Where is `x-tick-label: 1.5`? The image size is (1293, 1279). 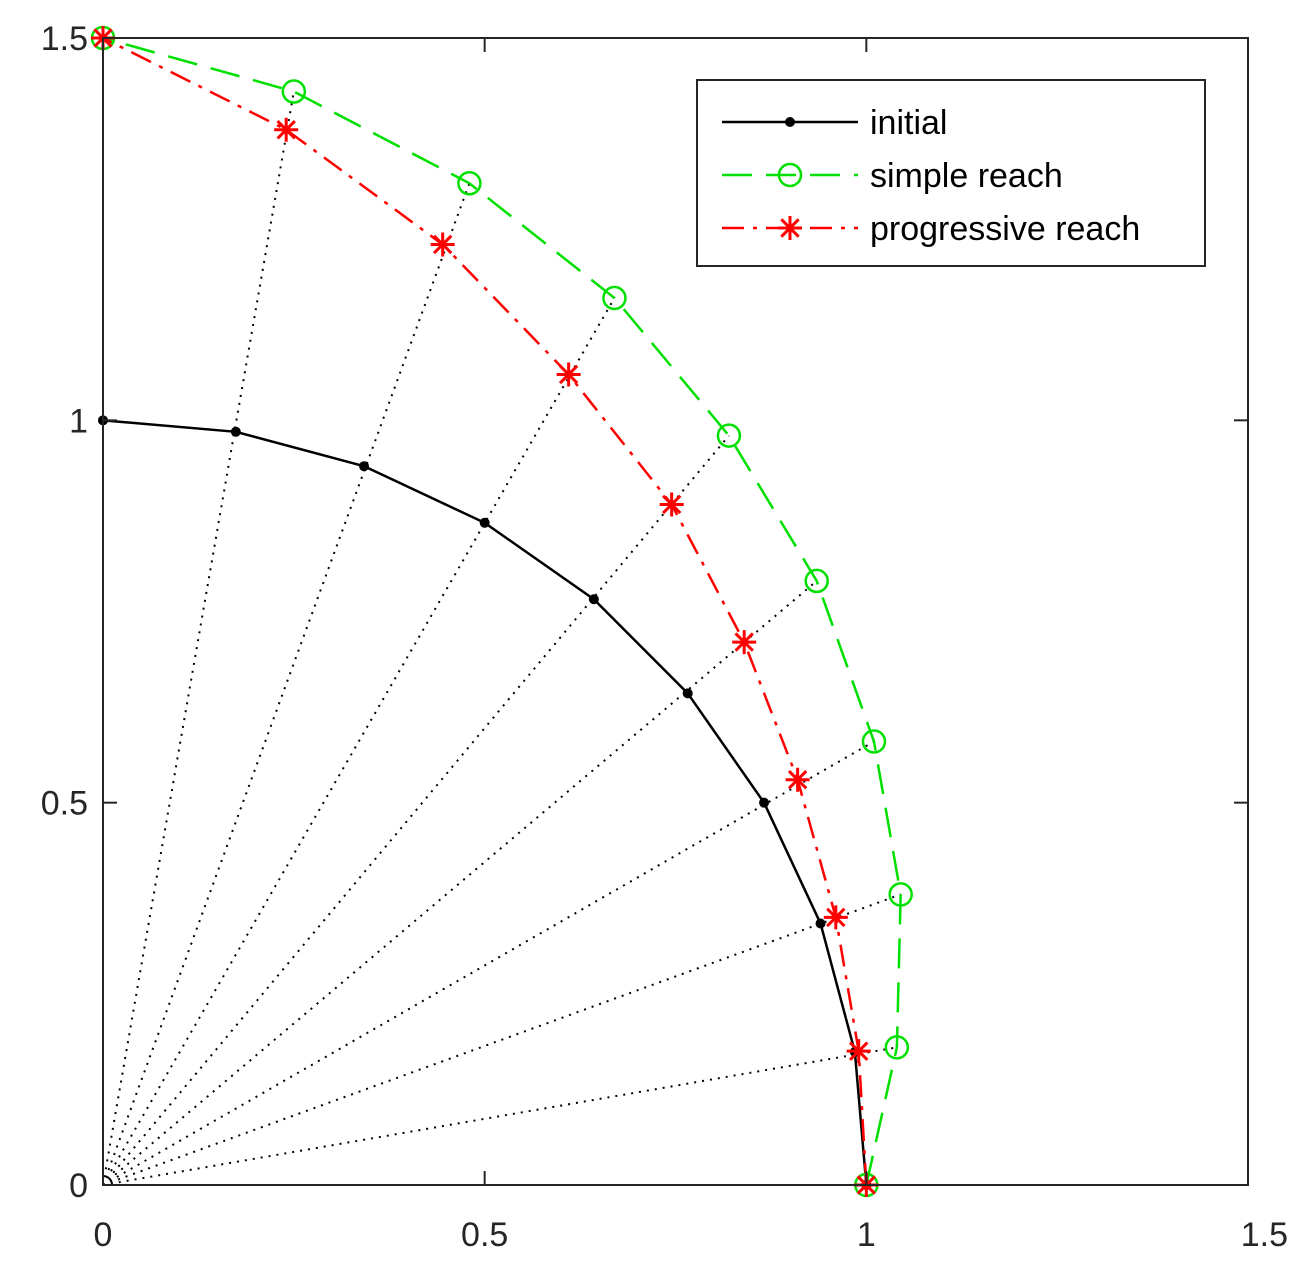
x-tick-label: 1.5 is located at coordinates (1264, 1235).